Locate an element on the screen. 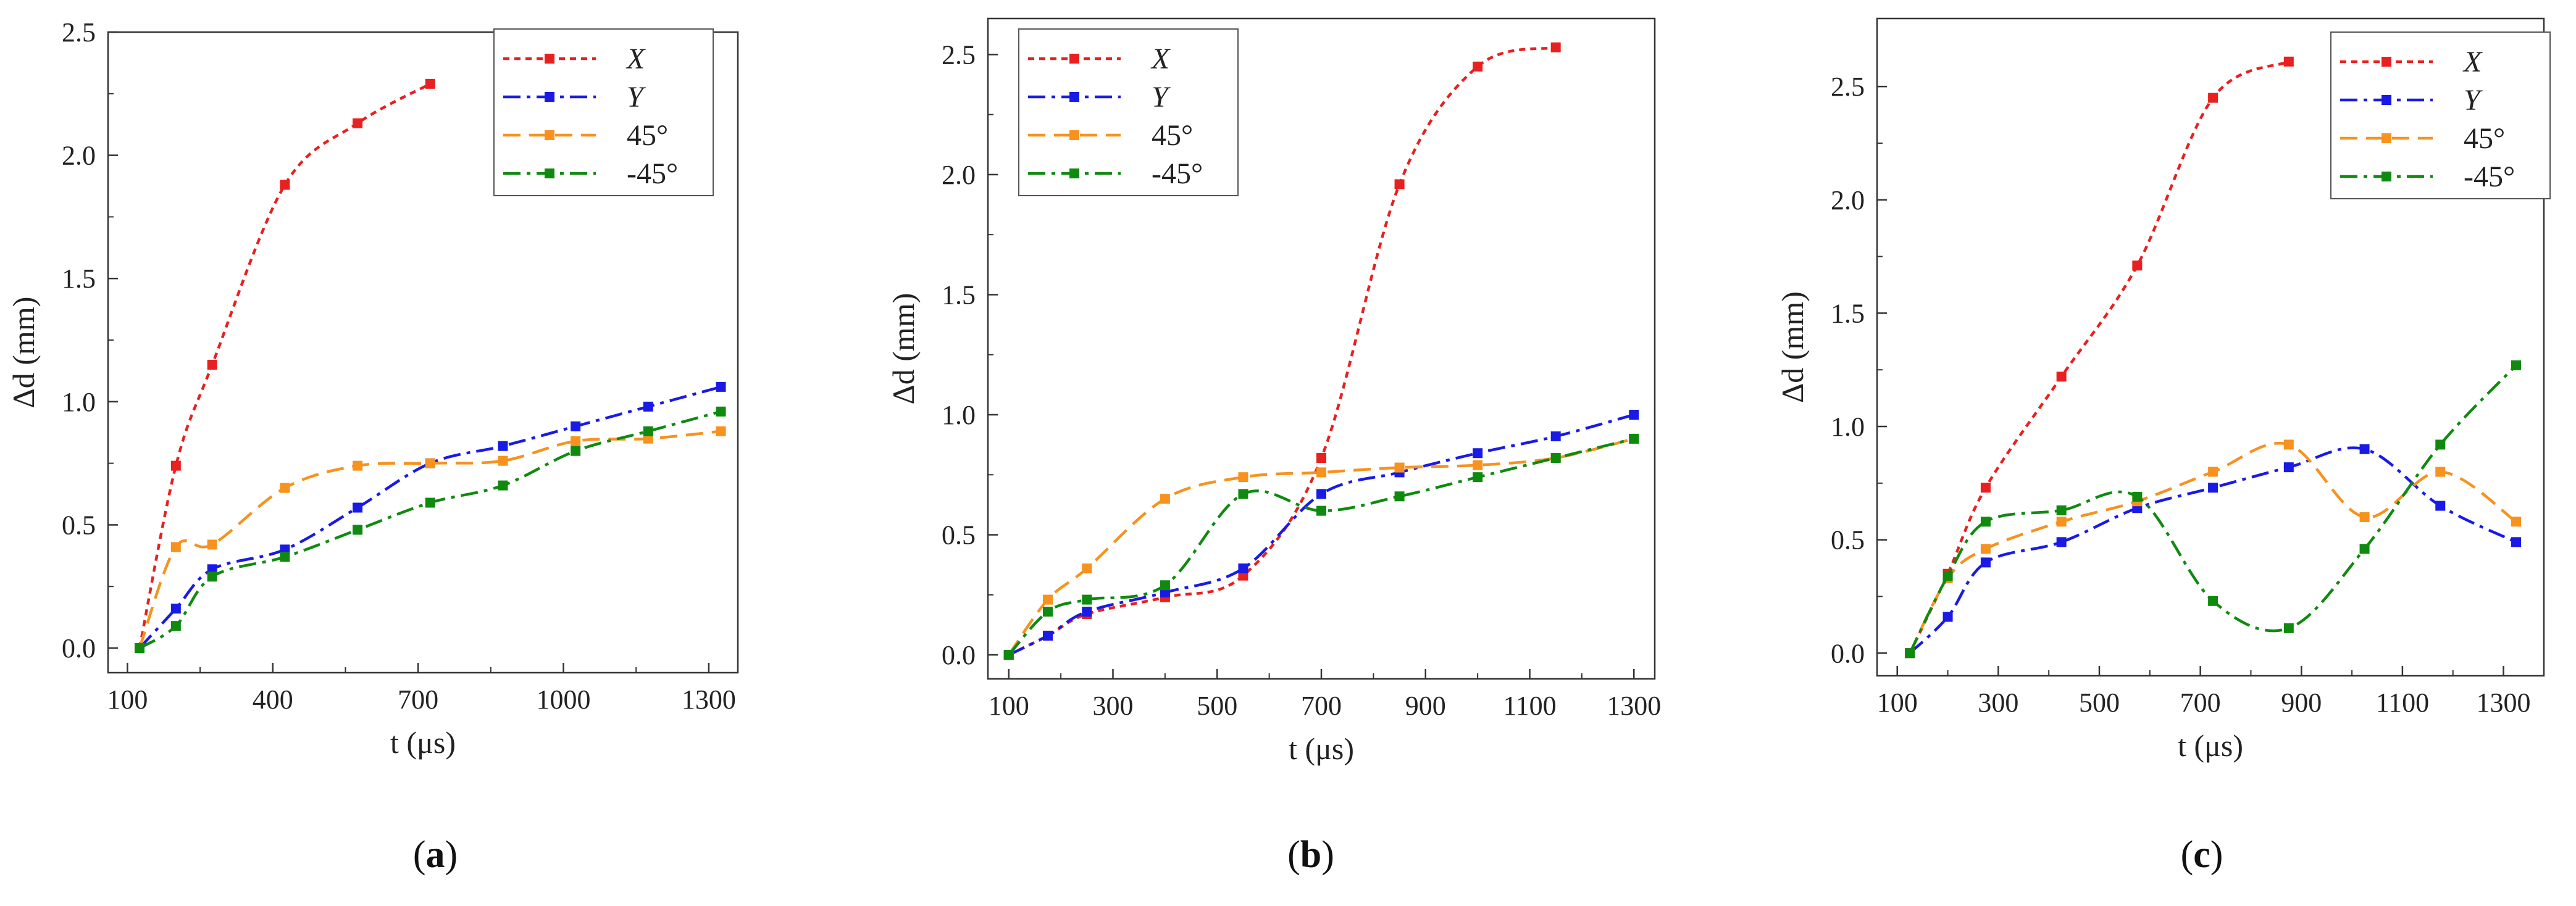 Image resolution: width=2576 pixels, height=906 pixels. x-tick-label: 400 is located at coordinates (273, 699).